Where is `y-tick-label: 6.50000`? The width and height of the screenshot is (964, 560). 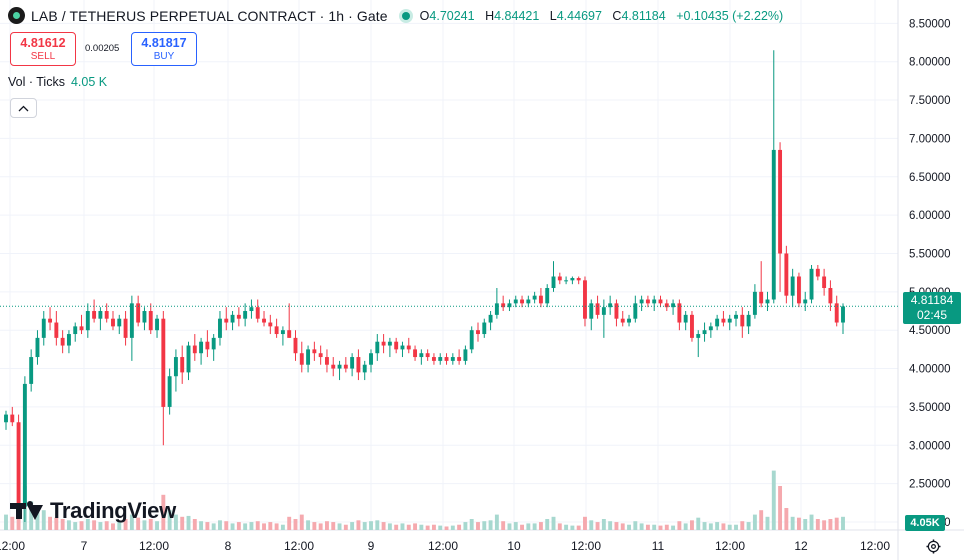
y-tick-label: 6.50000 is located at coordinates (930, 178).